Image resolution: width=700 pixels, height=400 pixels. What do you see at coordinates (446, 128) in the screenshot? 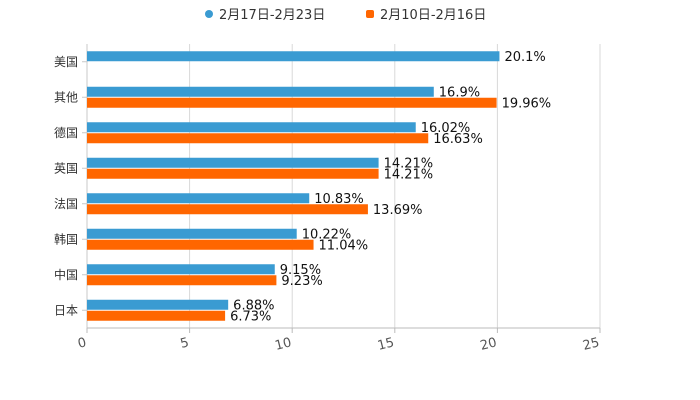
I see `data-label-series1-2: 16.02%` at bounding box center [446, 128].